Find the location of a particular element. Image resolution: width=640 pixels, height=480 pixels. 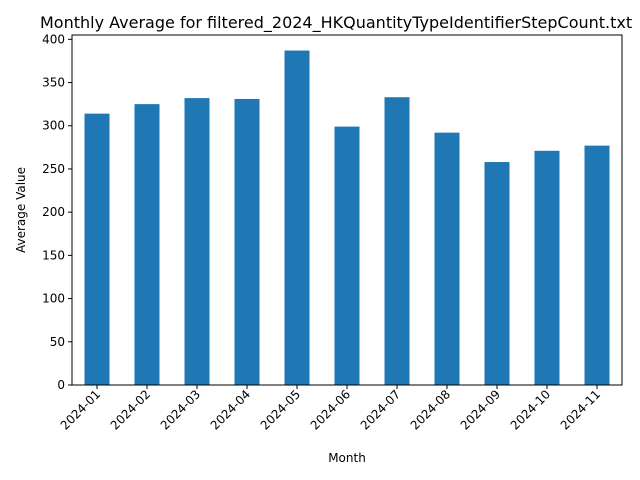

y-axis-label: Average Value is located at coordinates (21, 210).